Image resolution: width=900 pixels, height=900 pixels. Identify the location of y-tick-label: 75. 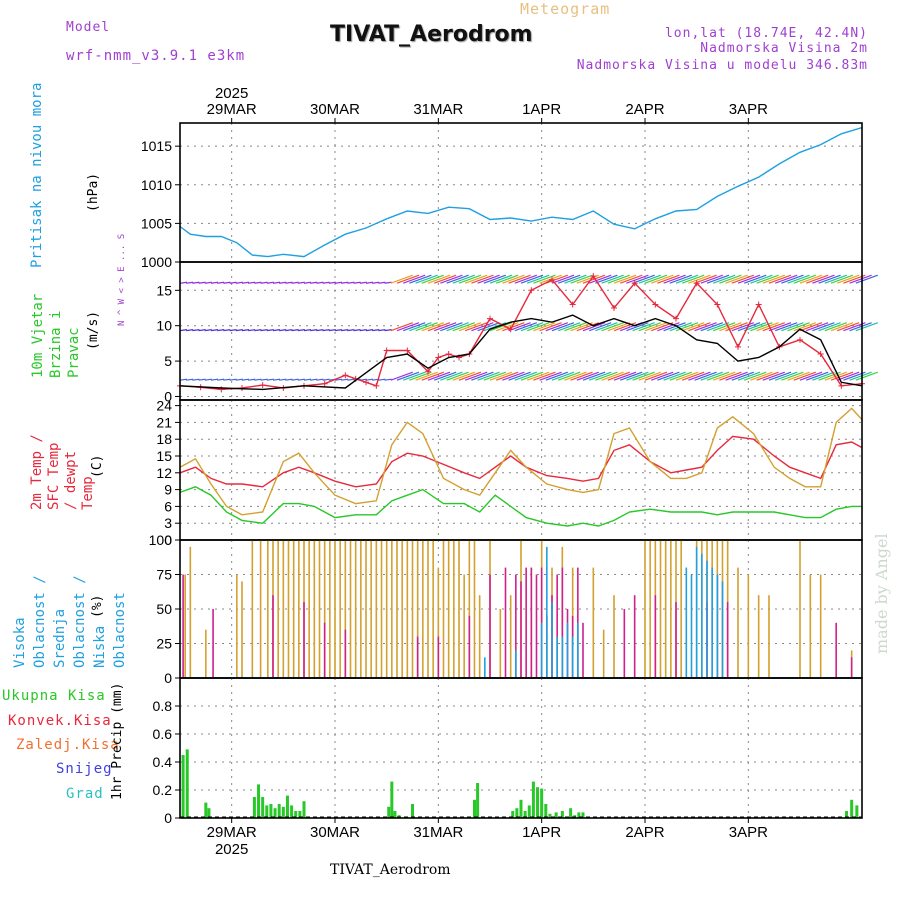
(164, 575).